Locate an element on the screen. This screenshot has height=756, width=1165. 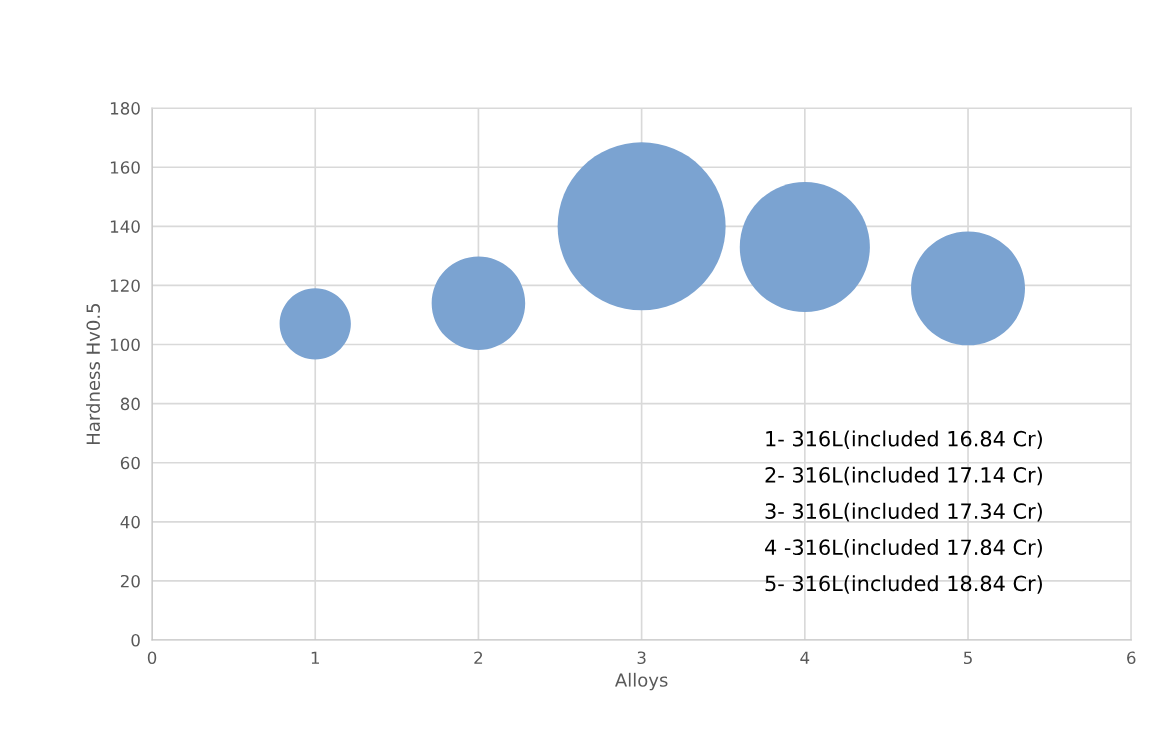
y-tick-label: 40 is located at coordinates (130, 522).